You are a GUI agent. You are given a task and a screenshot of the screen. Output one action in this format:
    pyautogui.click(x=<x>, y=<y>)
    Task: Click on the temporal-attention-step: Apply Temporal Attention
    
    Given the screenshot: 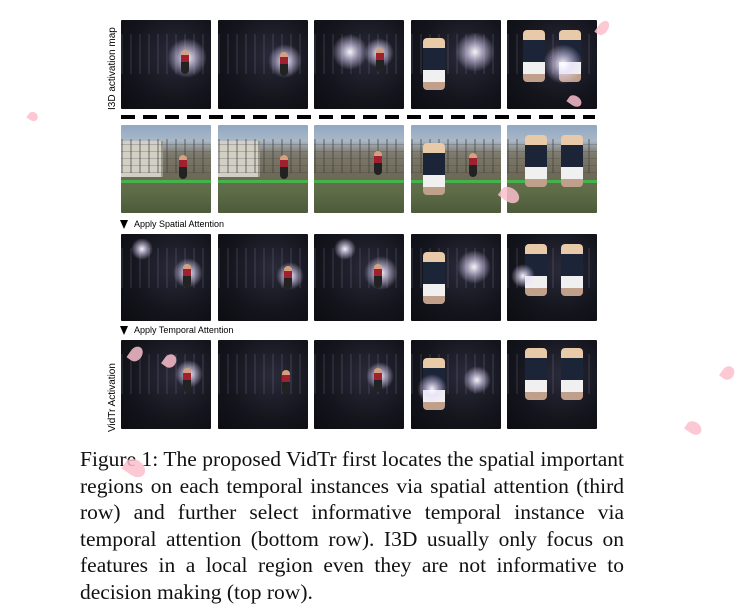 What is the action you would take?
    pyautogui.click(x=176, y=330)
    